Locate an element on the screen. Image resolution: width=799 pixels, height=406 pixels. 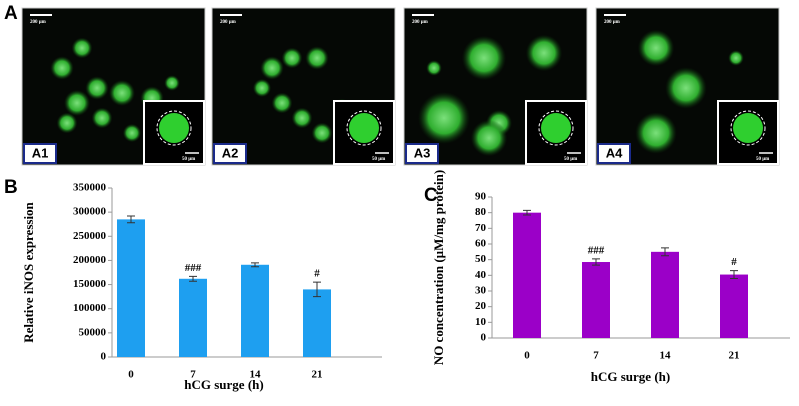
y-tick-label: 250000 is located at coordinates (90, 236).